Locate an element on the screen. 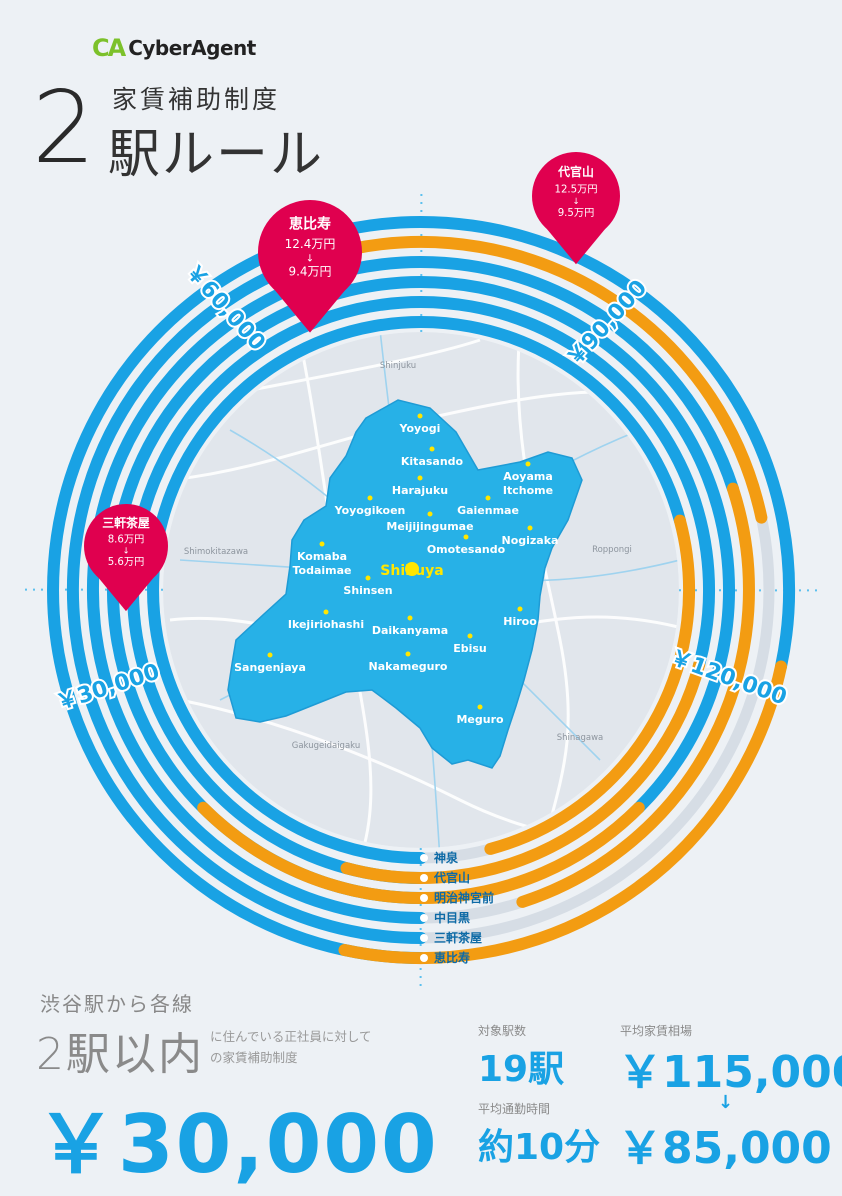  station-label: Kitasando is located at coordinates (432, 461).